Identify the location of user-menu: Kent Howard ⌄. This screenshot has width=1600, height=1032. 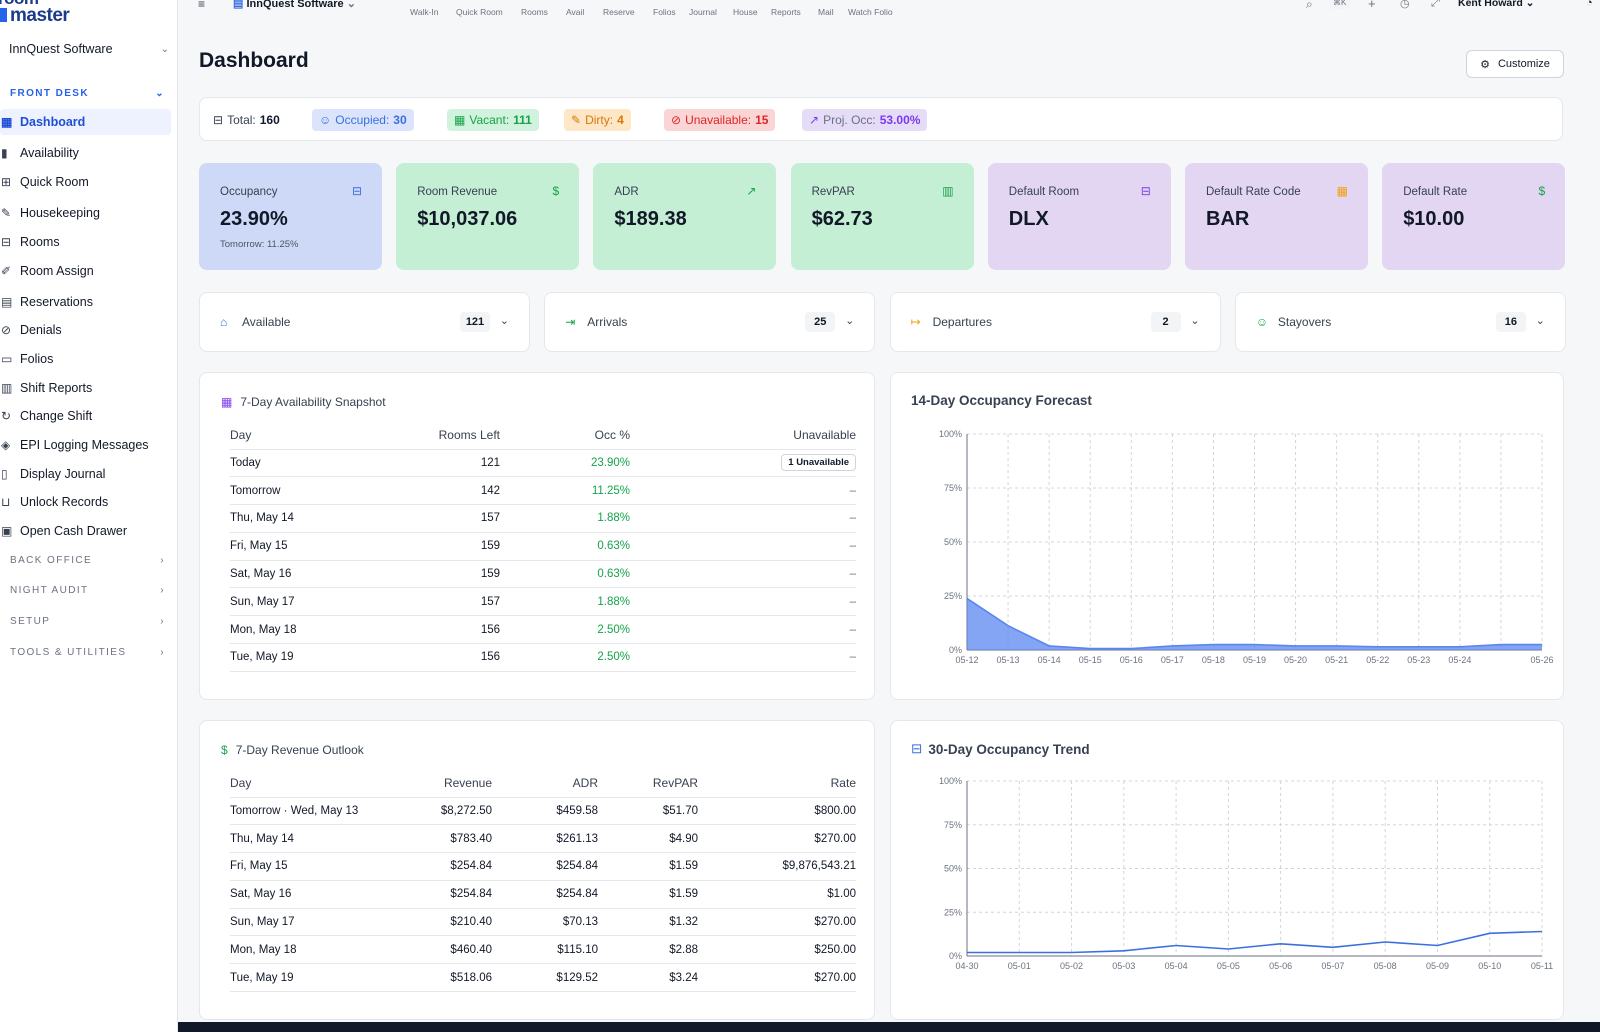
(1496, 4).